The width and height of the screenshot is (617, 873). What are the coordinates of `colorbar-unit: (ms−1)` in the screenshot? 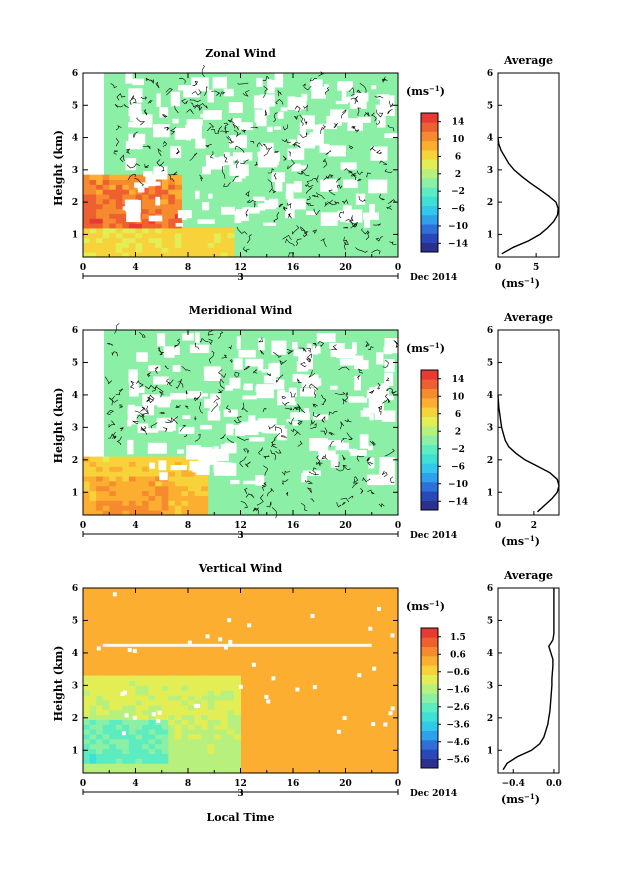 It's located at (425, 91).